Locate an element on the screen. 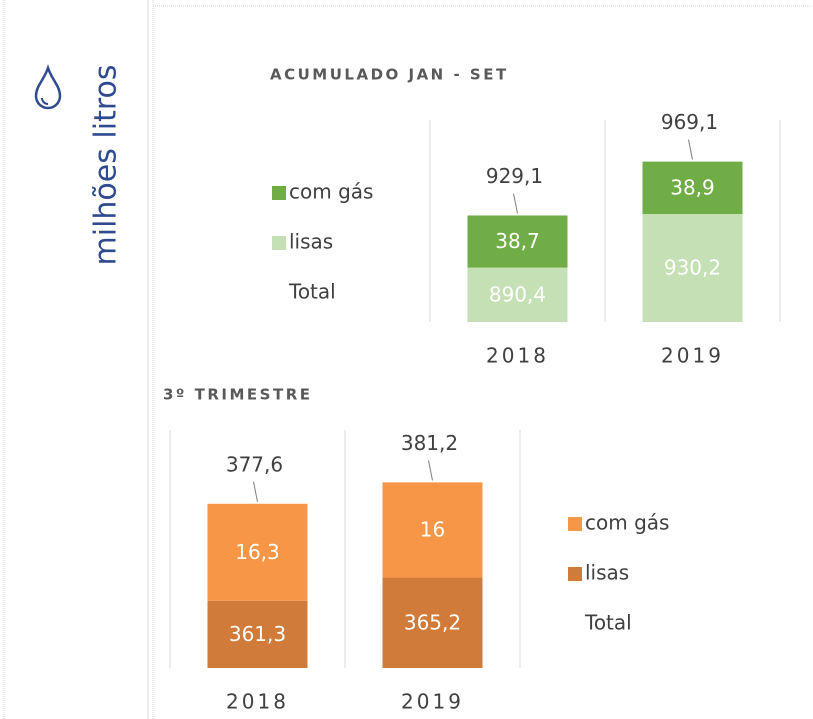  value-label: 361,3 is located at coordinates (257, 634).